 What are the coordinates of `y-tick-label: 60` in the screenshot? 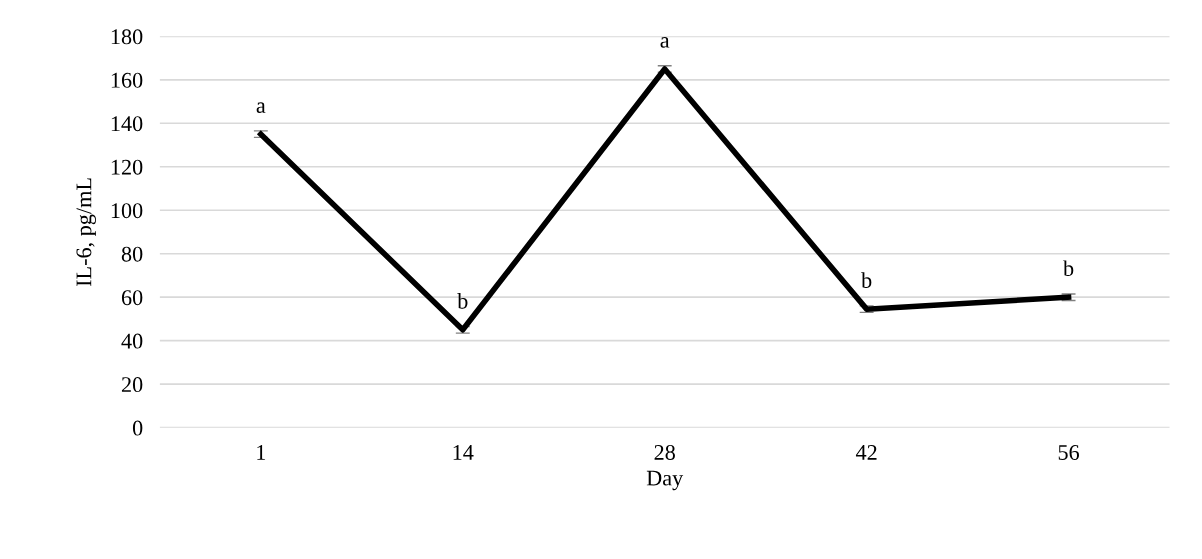 It's located at (132, 298).